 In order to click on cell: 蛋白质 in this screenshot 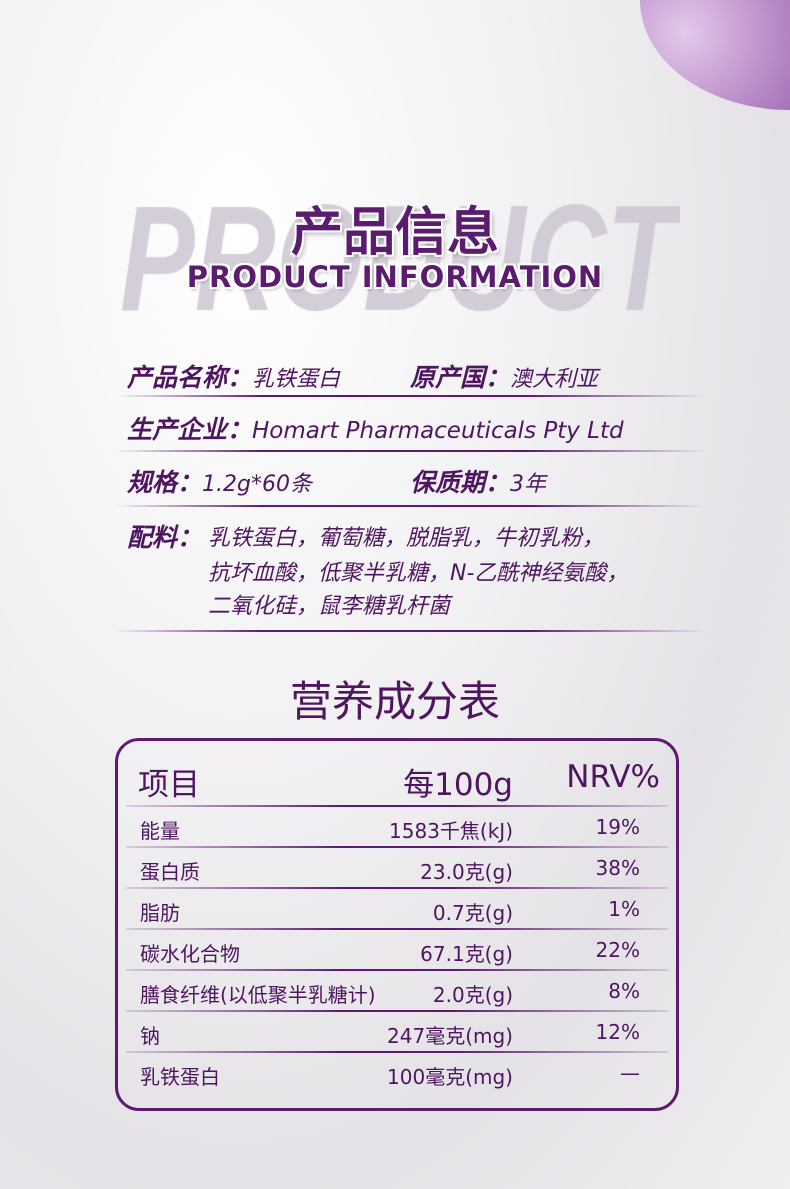, I will do `click(170, 872)`.